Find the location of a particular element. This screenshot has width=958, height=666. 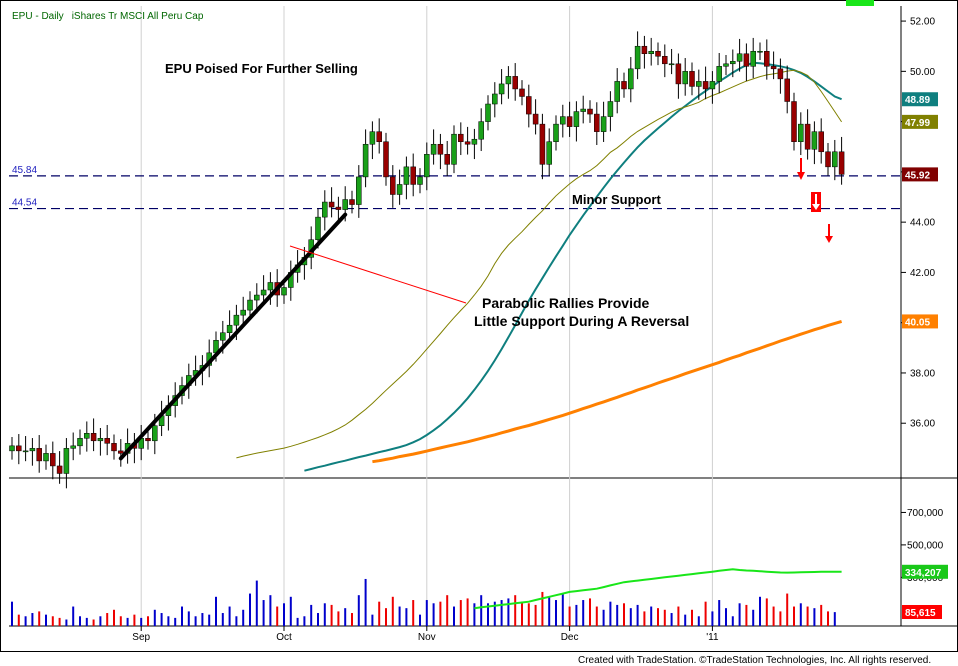

x-tick-label: Sep is located at coordinates (141, 637).